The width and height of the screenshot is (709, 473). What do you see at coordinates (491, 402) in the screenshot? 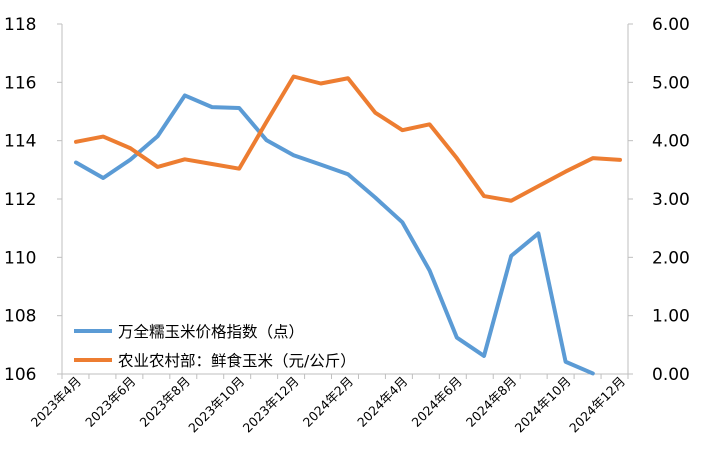
I see `x-tick-label: 2024年8月` at bounding box center [491, 402].